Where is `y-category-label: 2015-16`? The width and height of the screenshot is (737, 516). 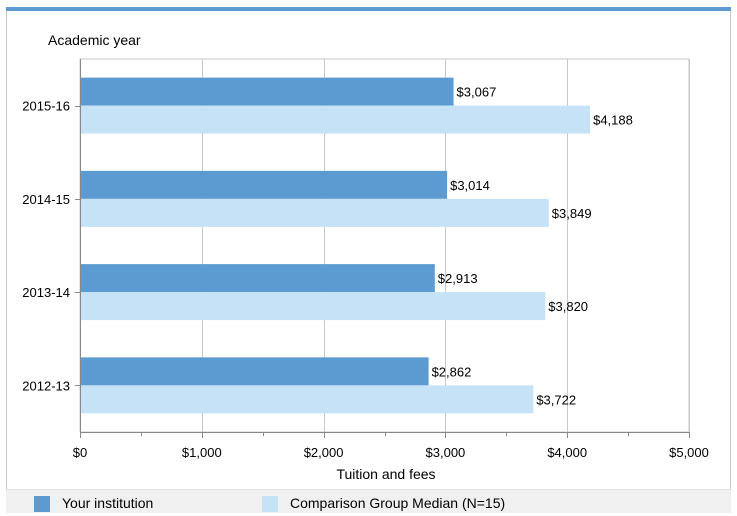
y-category-label: 2015-16 is located at coordinates (46, 106).